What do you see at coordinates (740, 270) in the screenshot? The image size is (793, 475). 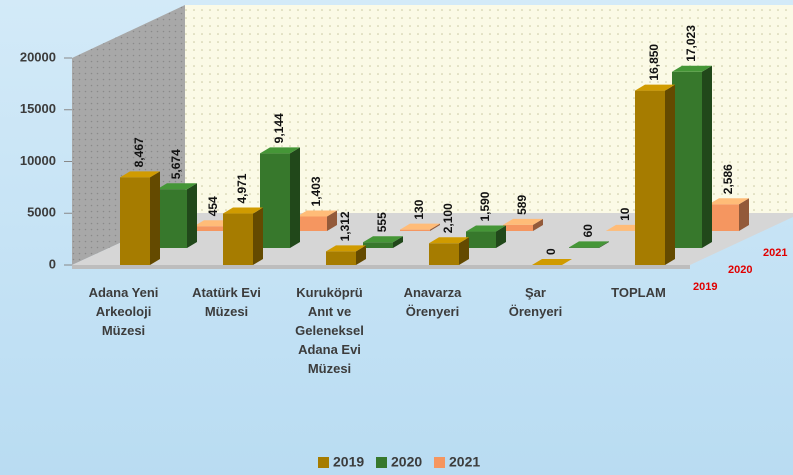 I see `depth-label: 2020` at bounding box center [740, 270].